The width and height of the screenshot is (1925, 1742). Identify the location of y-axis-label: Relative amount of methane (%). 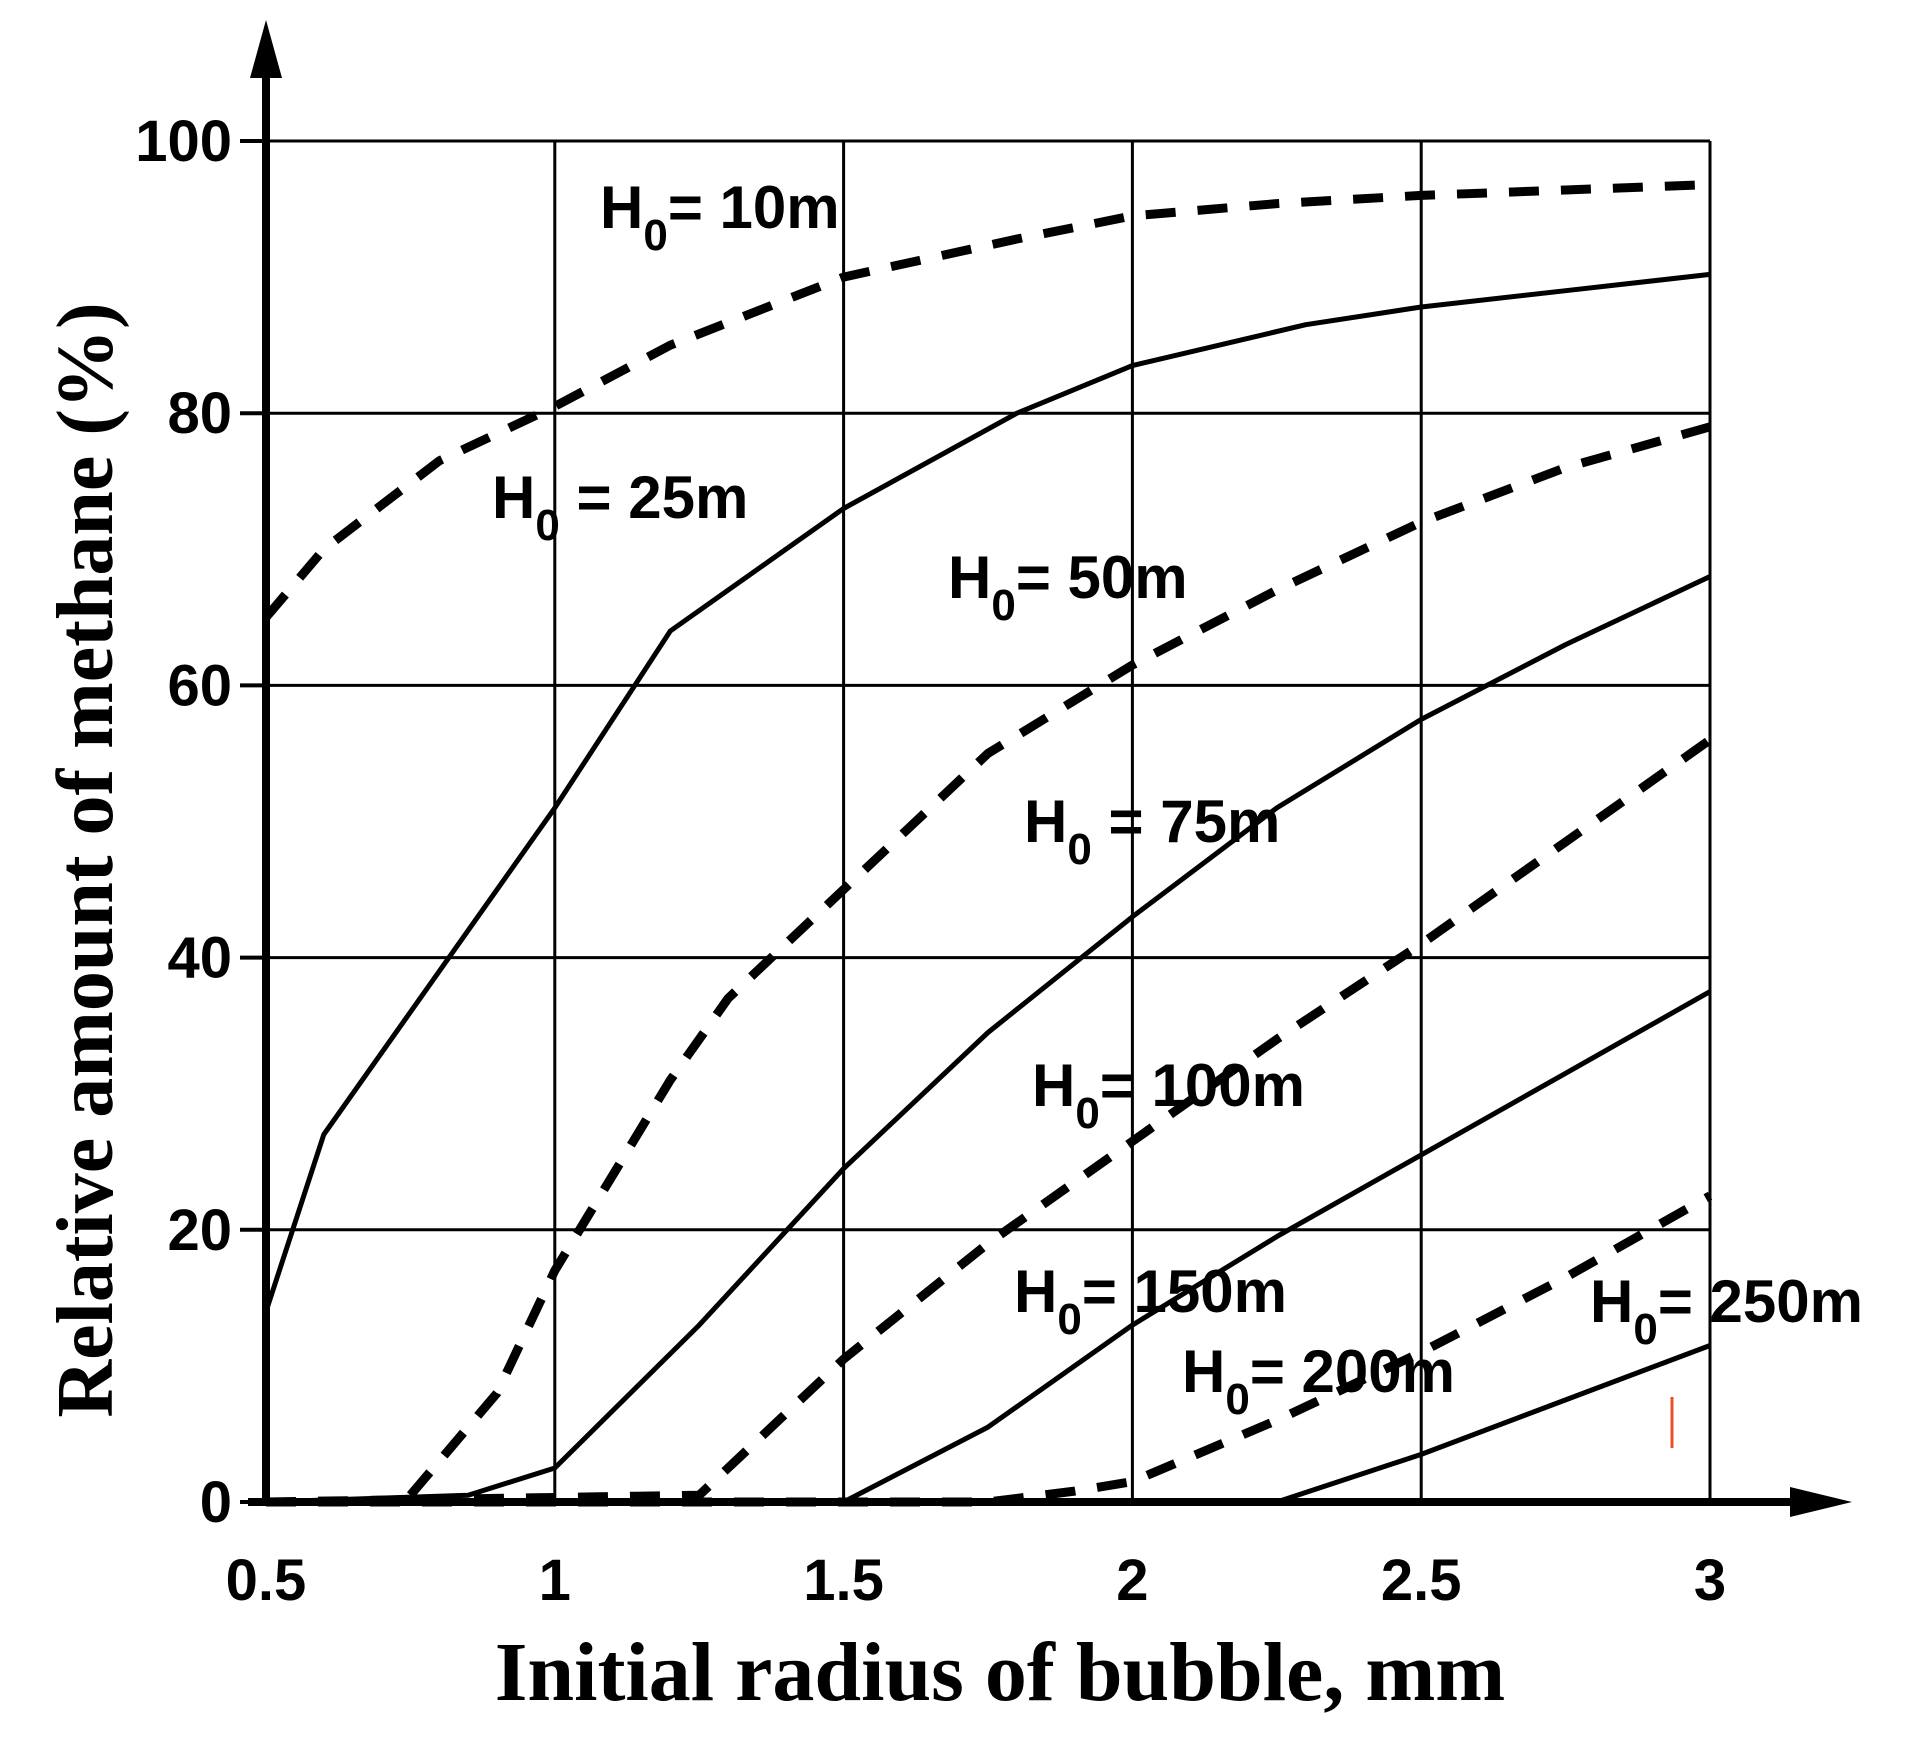
(86, 859).